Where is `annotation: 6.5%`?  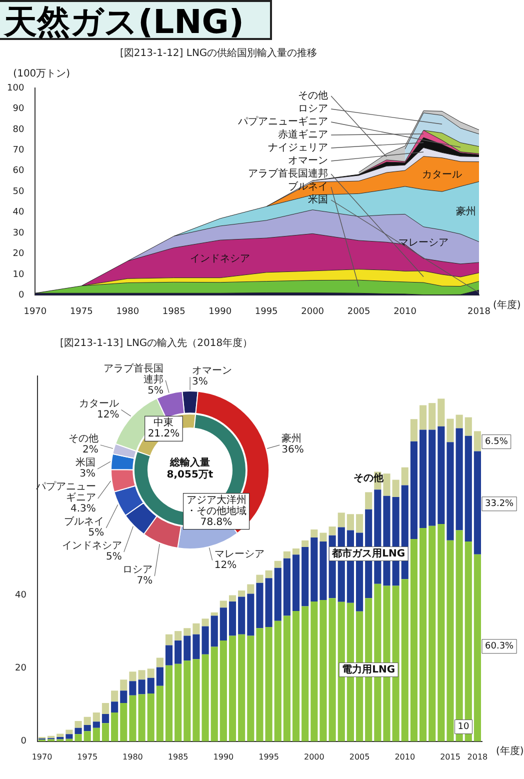
annotation: 6.5% is located at coordinates (496, 442).